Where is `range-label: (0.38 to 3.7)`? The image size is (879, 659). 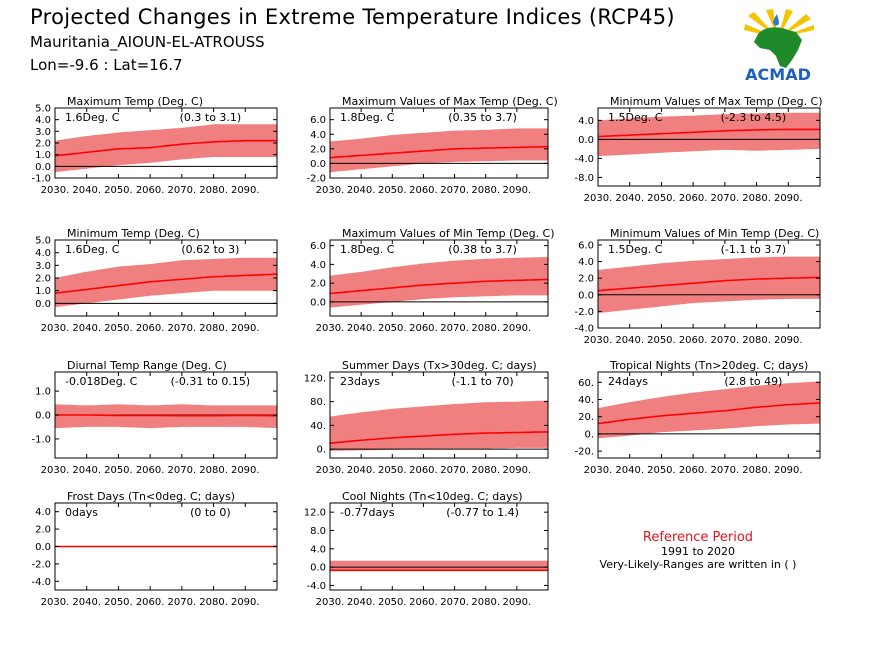
range-label: (0.38 to 3.7) is located at coordinates (482, 249).